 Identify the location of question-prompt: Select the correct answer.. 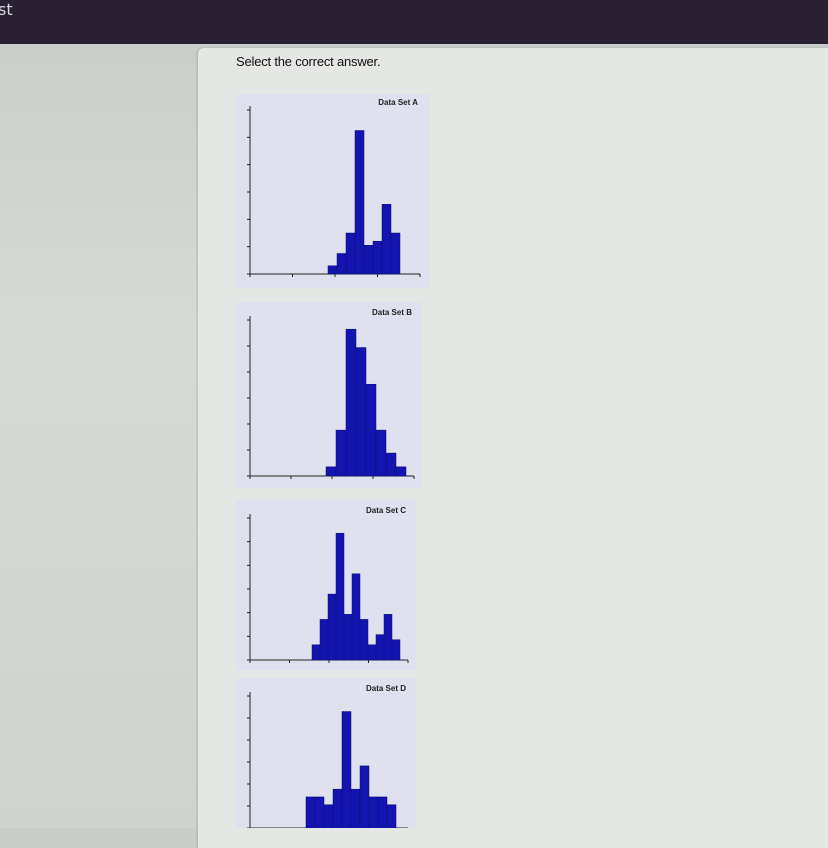
(308, 61).